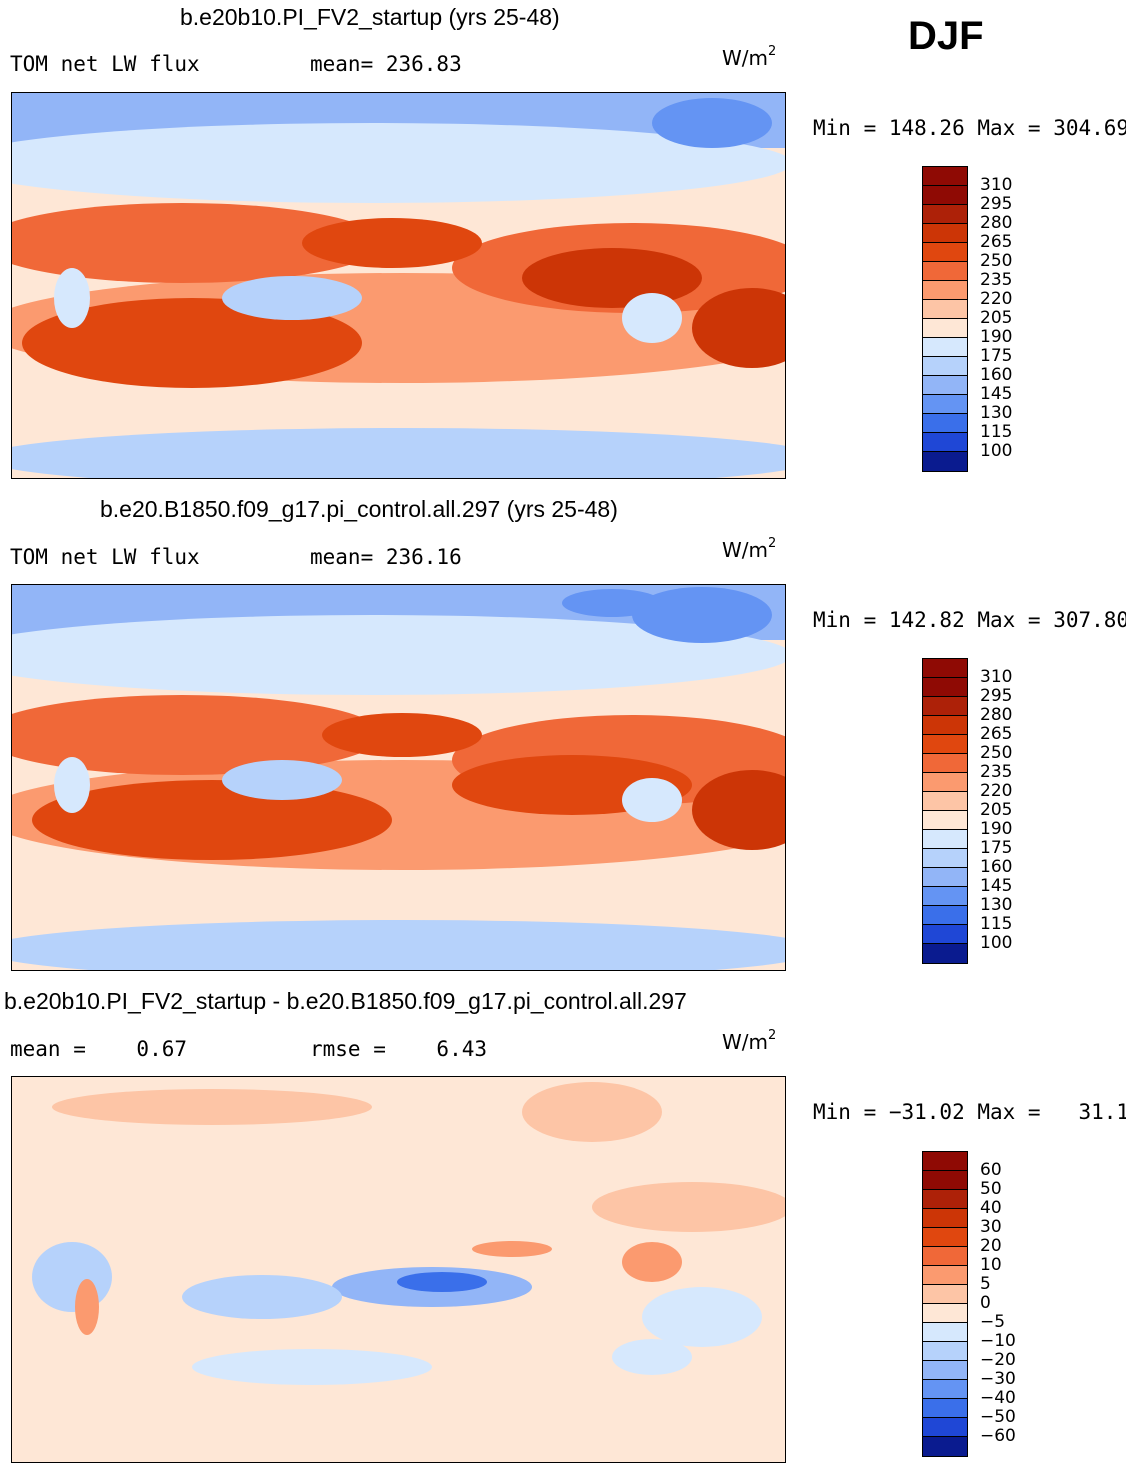  Describe the element at coordinates (998, 1398) in the screenshot. I see `colorbar-tick-label: −40` at that location.